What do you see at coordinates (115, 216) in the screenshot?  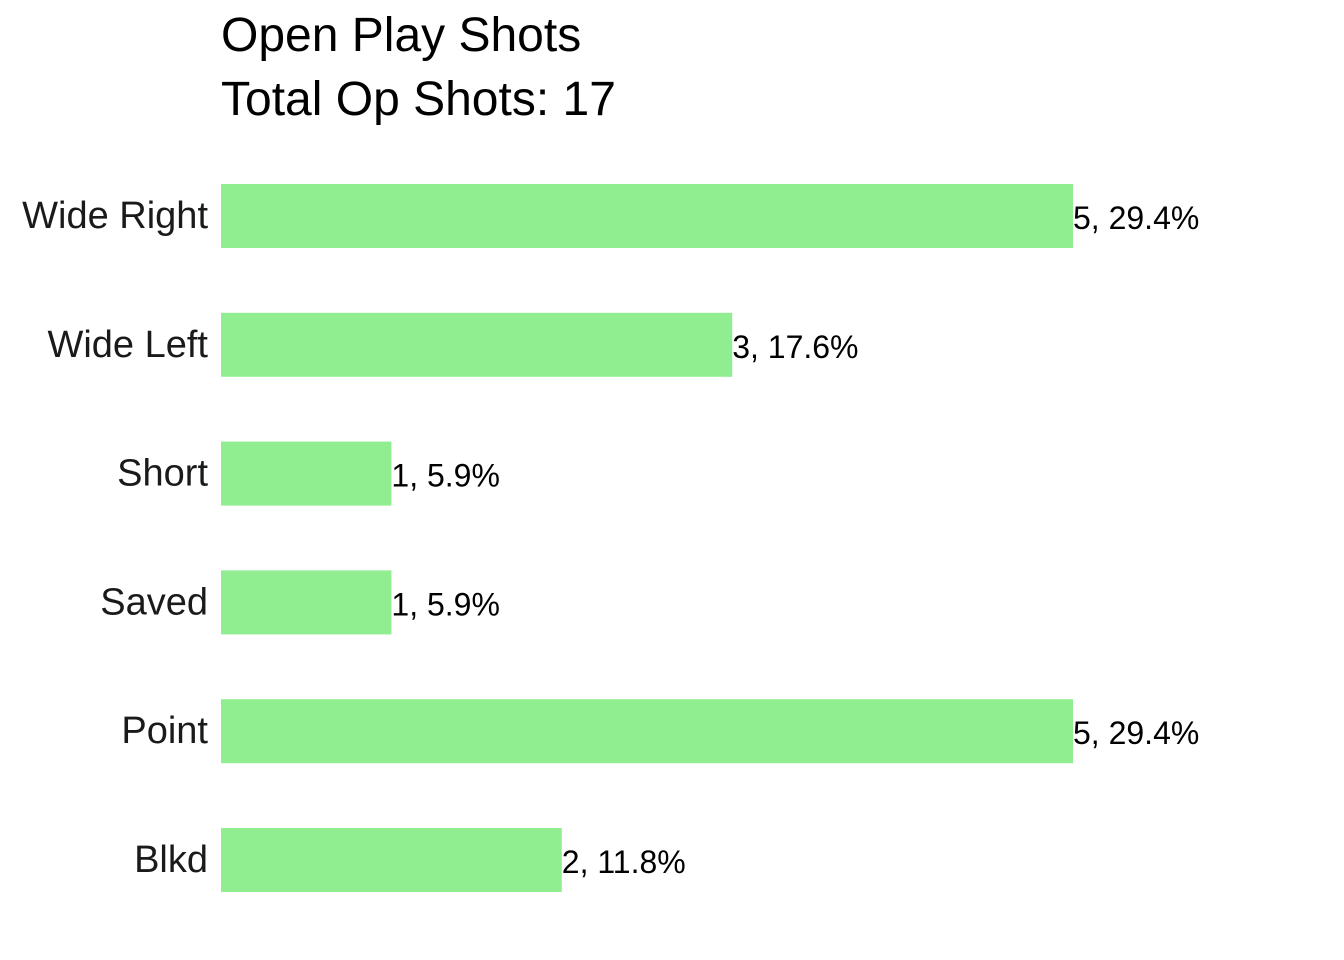 I see `category-label: Wide Right` at bounding box center [115, 216].